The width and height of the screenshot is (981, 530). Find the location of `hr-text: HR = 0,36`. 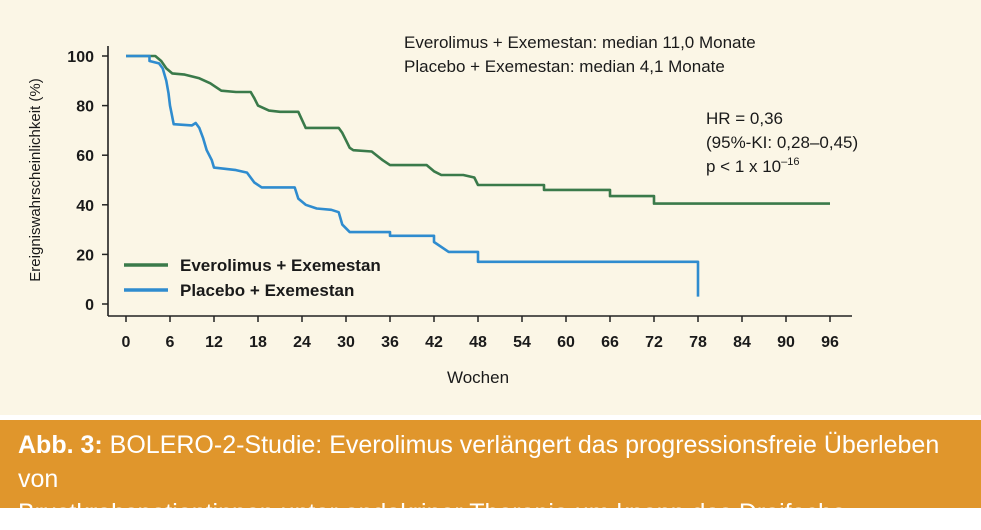

hr-text: HR = 0,36 is located at coordinates (744, 118).